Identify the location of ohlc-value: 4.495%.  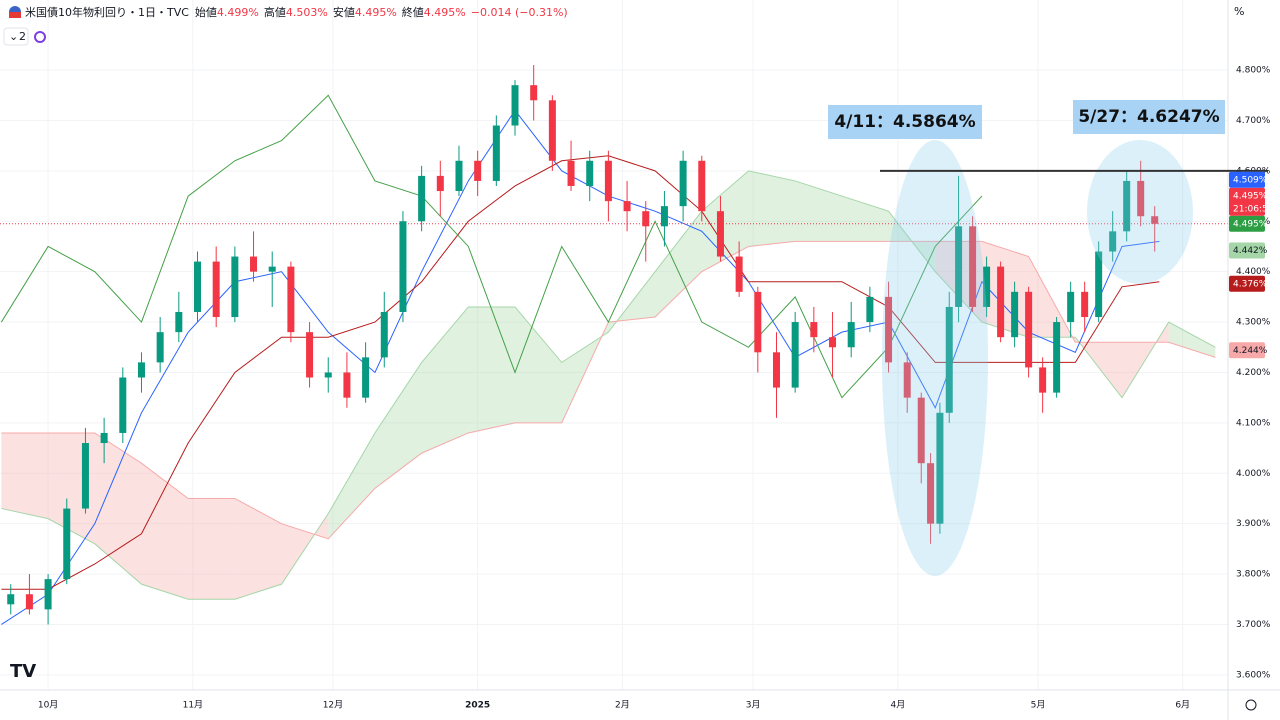
(376, 12).